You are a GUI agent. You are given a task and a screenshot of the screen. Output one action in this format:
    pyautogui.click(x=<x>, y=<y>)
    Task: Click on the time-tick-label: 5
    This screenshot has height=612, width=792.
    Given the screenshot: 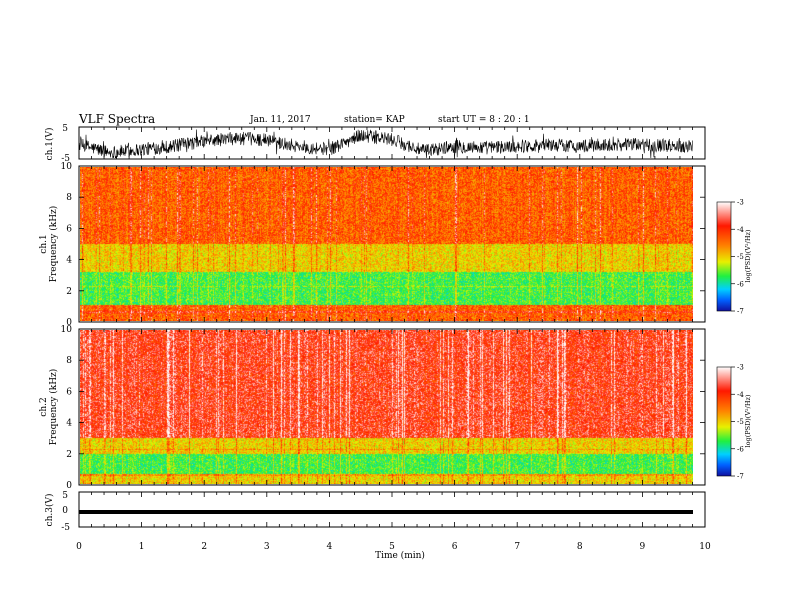 What is the action you would take?
    pyautogui.click(x=392, y=547)
    